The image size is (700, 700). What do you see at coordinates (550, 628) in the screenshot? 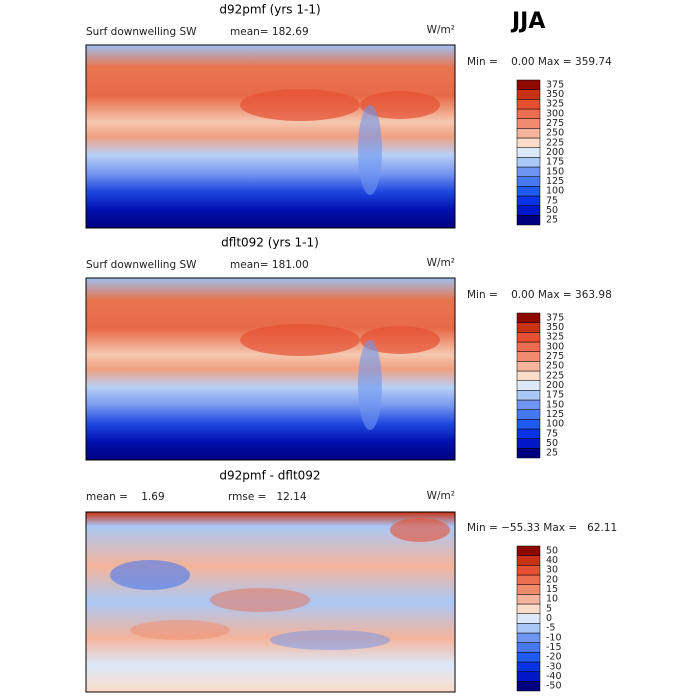
I see `colorbar-label: -5` at bounding box center [550, 628].